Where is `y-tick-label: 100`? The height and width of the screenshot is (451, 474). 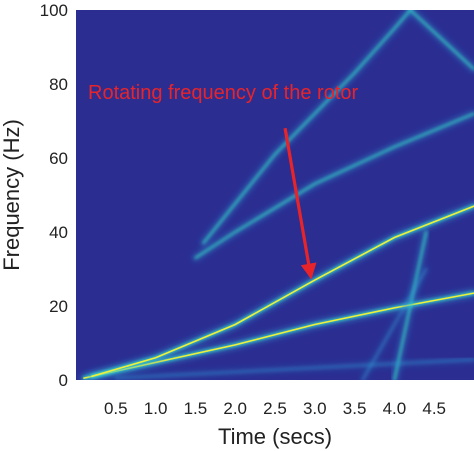 y-tick-label: 100 is located at coordinates (54, 10).